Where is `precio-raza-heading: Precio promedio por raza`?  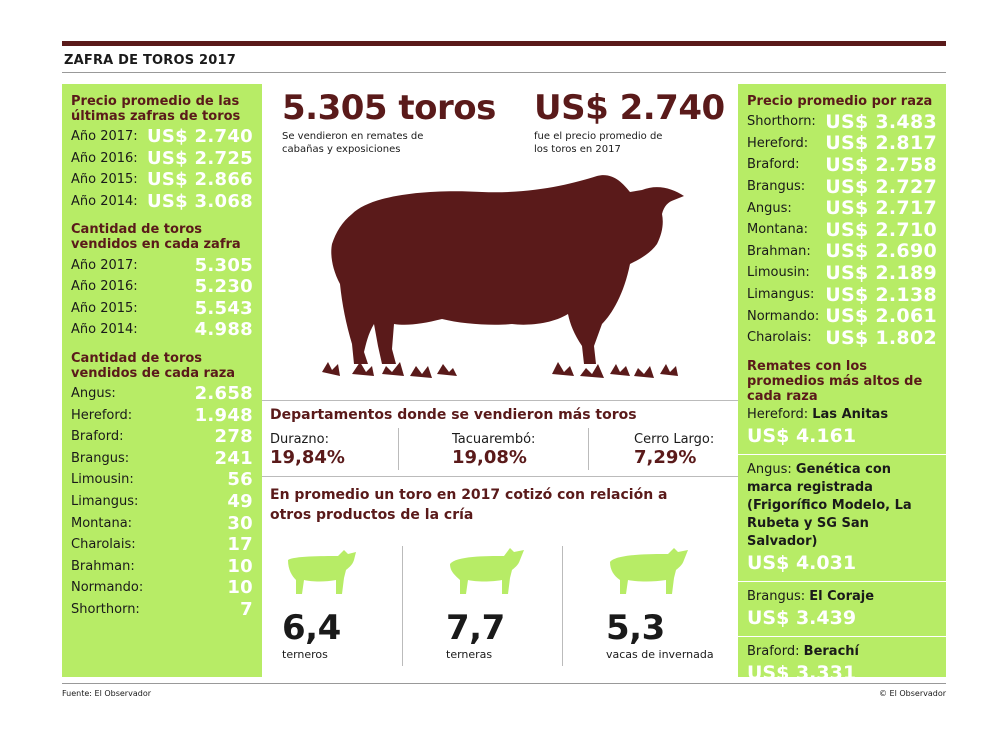 precio-raza-heading: Precio promedio por raza is located at coordinates (840, 101).